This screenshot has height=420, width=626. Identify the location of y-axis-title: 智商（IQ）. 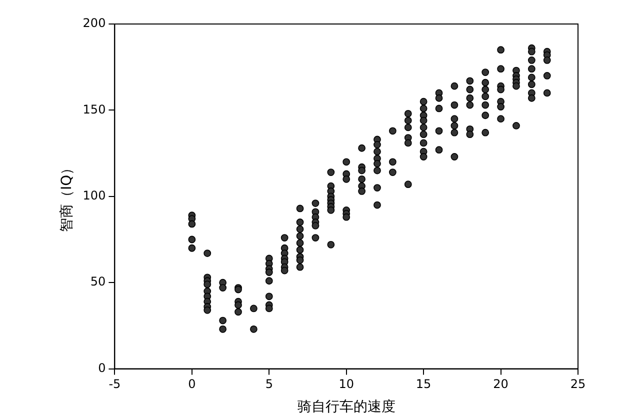
(67, 196).